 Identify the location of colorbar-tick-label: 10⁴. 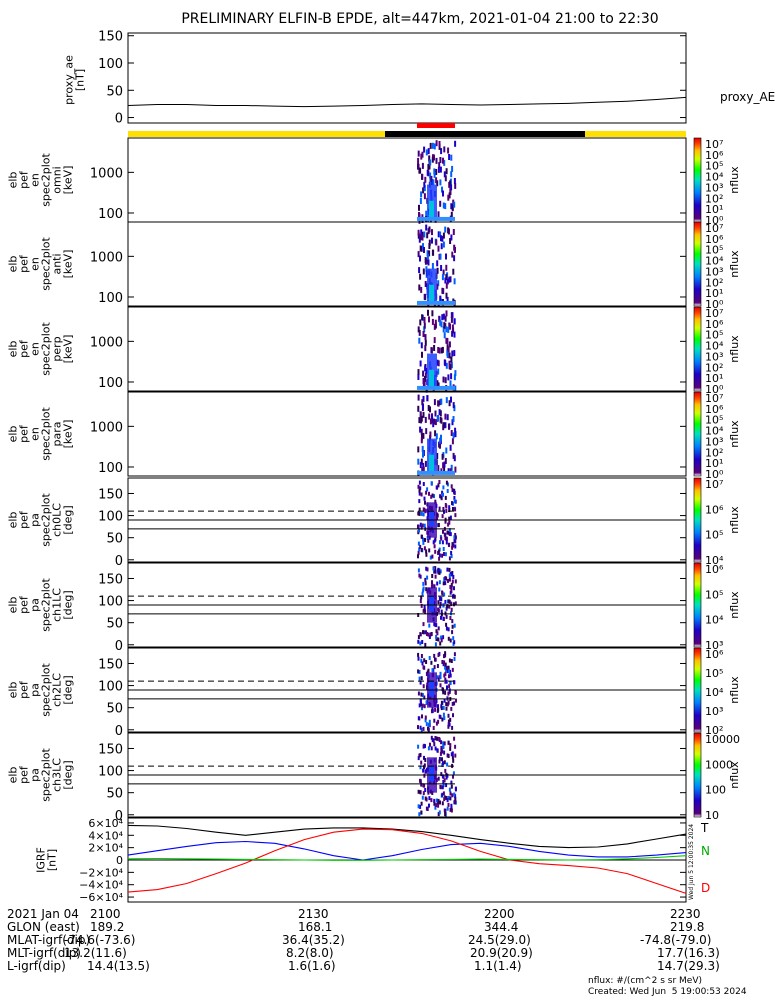
(714, 431).